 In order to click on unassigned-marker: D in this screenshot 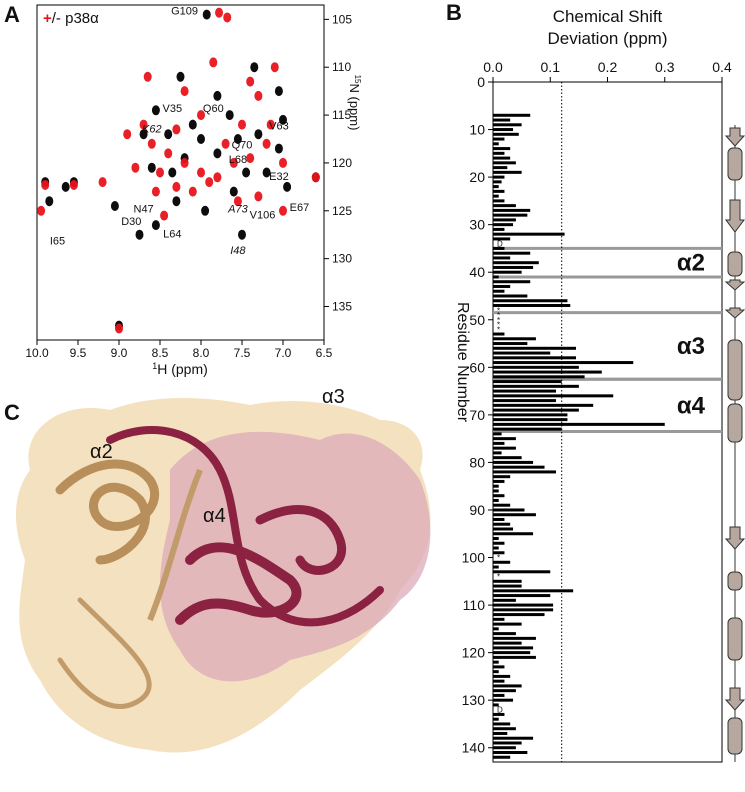, I will do `click(500, 710)`.